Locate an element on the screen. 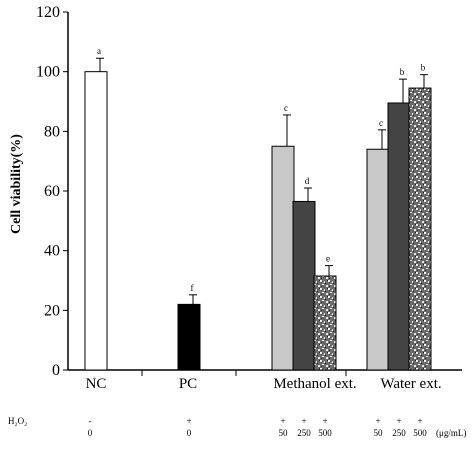 This screenshot has height=453, width=473. y-axis-title: Cell viability(%) is located at coordinates (16, 184).